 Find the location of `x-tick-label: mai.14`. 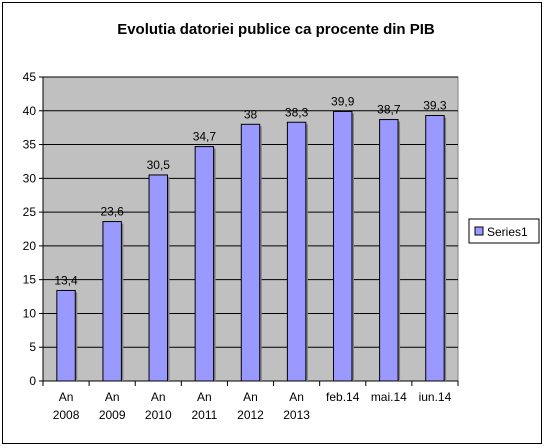

x-tick-label: mai.14 is located at coordinates (389, 397).